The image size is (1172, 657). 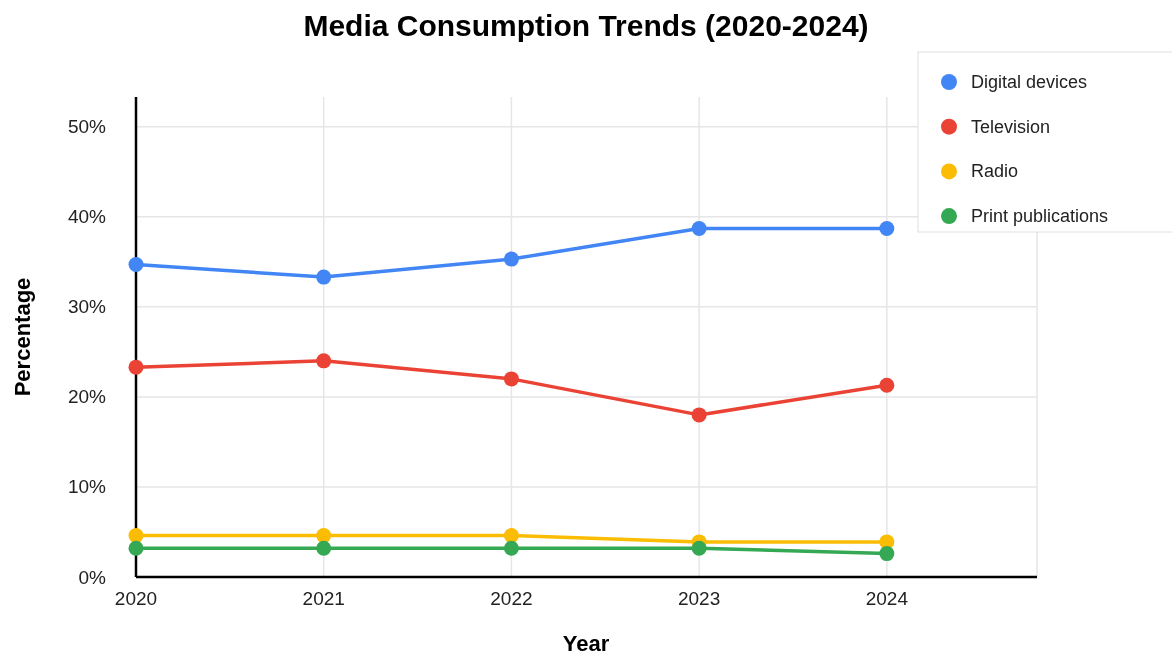 What do you see at coordinates (87, 487) in the screenshot?
I see `y-tick-label: 10%` at bounding box center [87, 487].